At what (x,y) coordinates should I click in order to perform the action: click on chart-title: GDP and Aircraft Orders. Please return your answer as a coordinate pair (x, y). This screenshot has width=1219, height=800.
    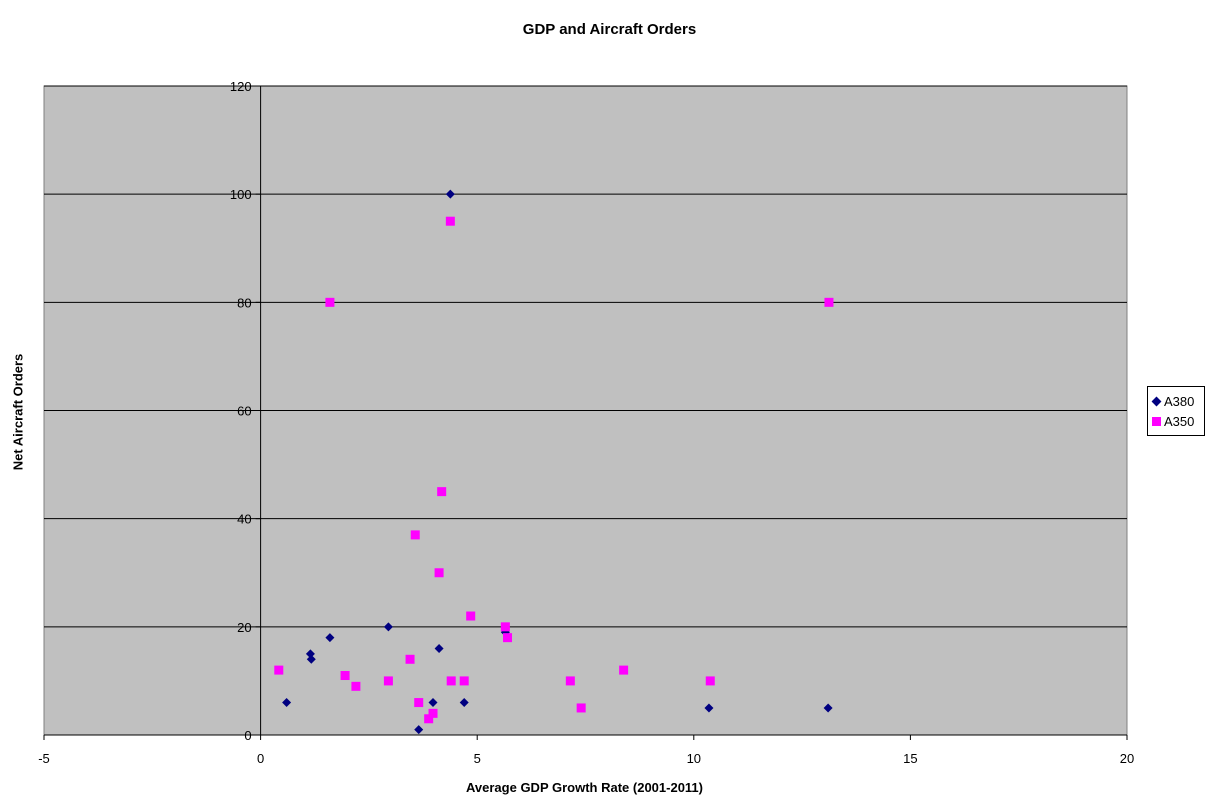
    Looking at the image, I should click on (609, 29).